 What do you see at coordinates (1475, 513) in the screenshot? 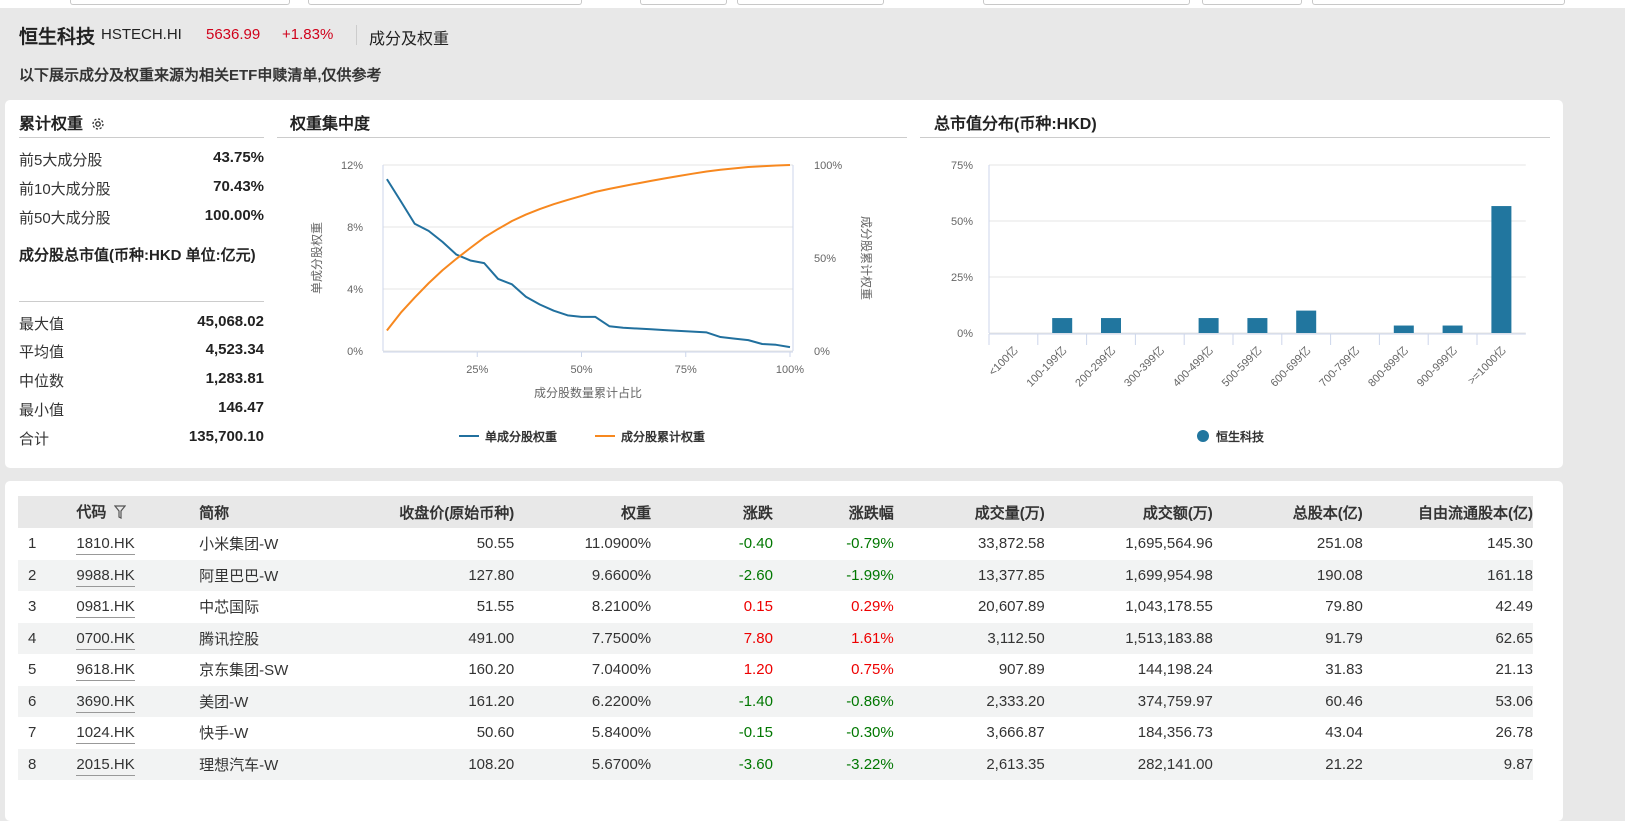
I see `column-label: 自由流通股本(亿)` at bounding box center [1475, 513].